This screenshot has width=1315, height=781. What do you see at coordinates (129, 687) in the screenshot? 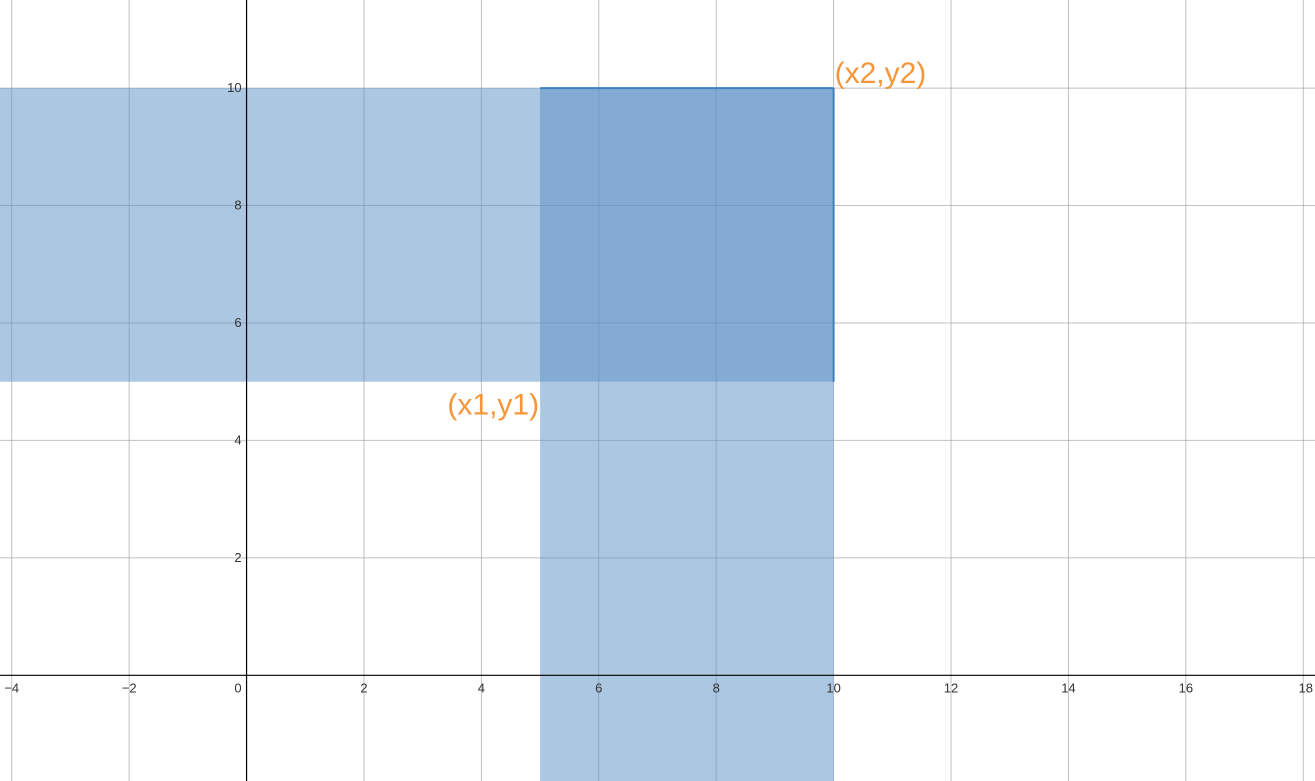
I see `x-tick-label: −2` at bounding box center [129, 687].